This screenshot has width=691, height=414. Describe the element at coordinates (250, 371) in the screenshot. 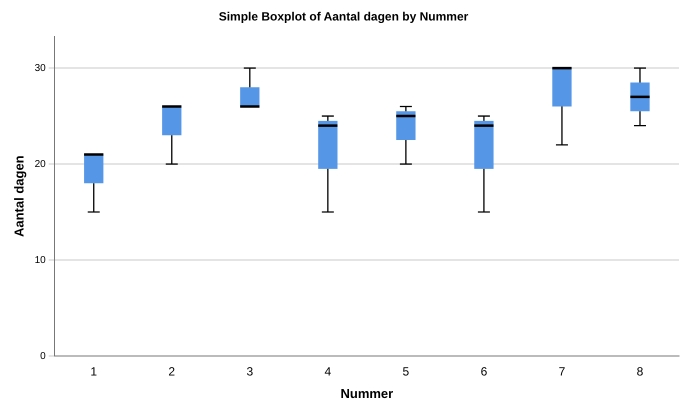

I see `x-tick-label: 3` at that location.